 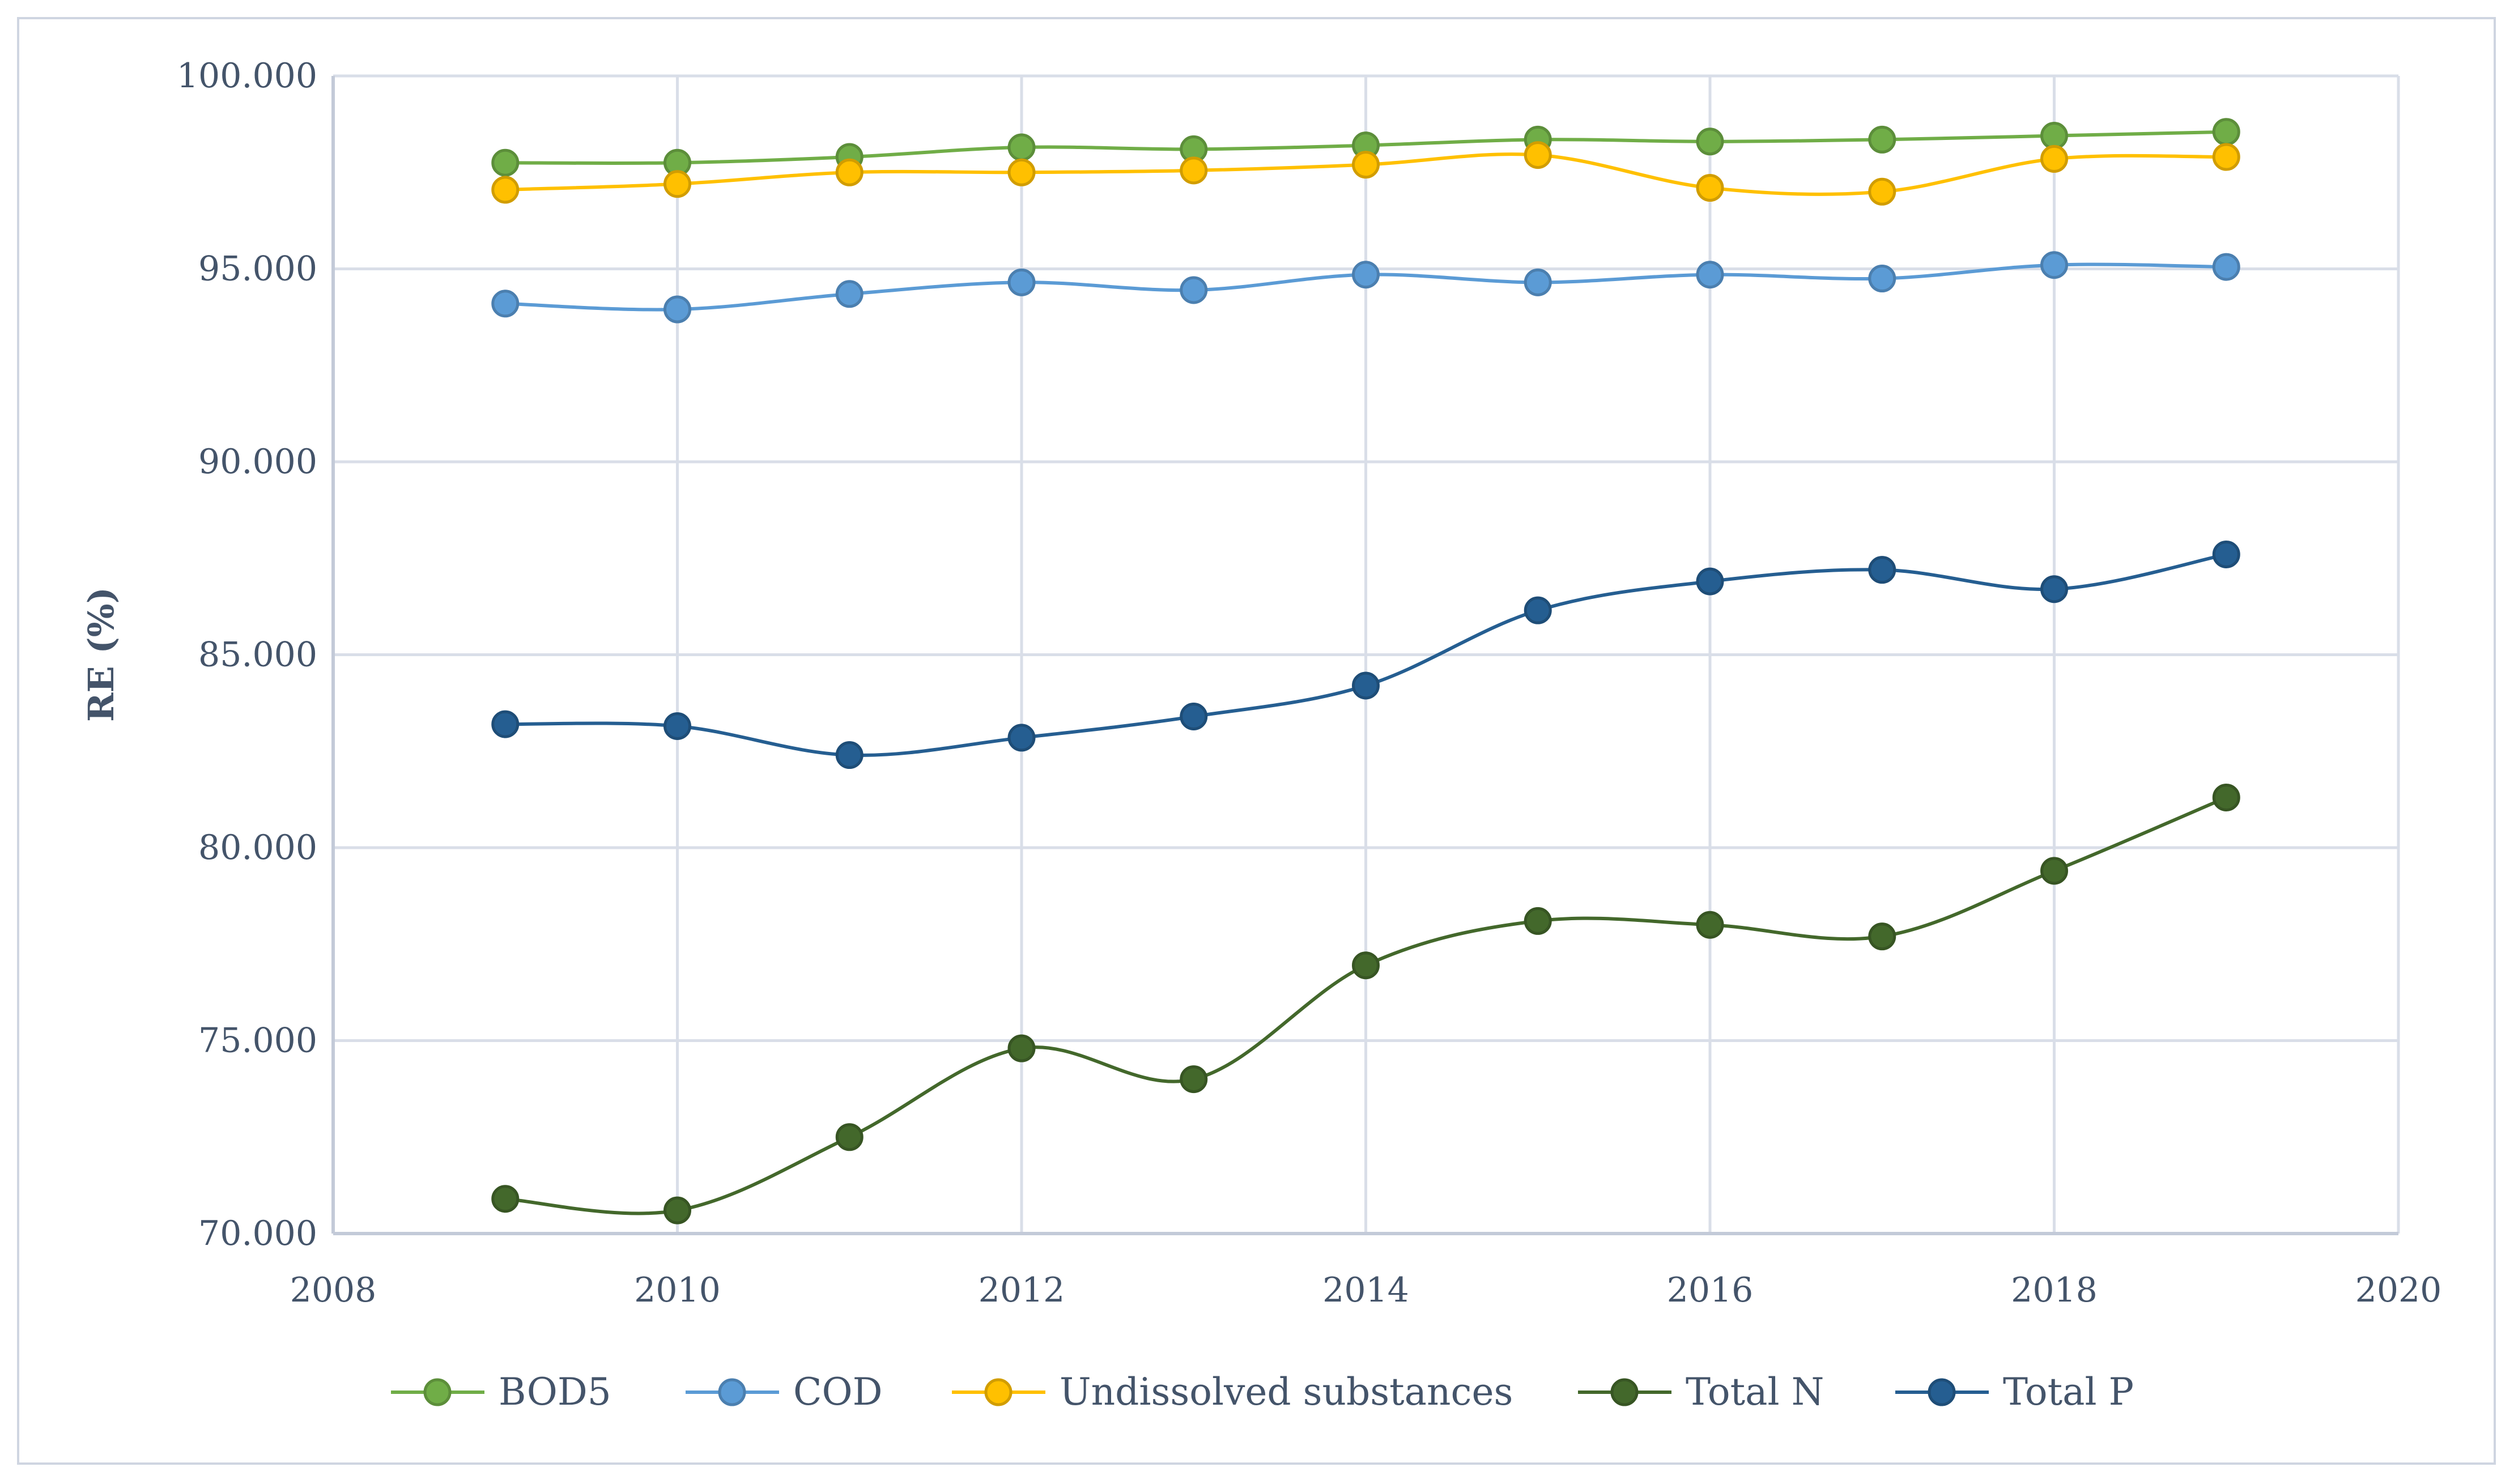 I want to click on legend-label: Undissolved substances, so click(x=1286, y=1392).